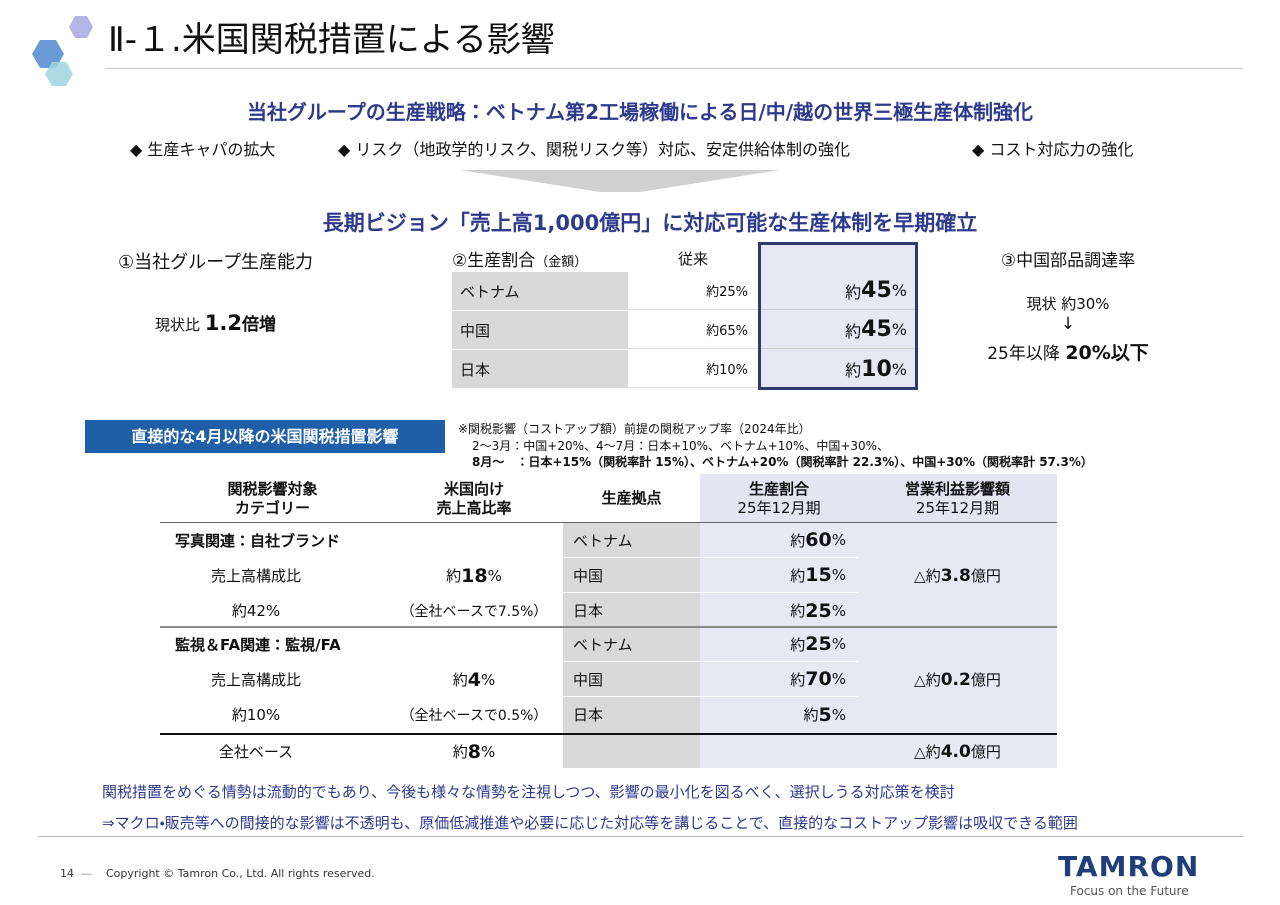 The width and height of the screenshot is (1280, 905). I want to click on header-line: 売上高比率, so click(474, 507).